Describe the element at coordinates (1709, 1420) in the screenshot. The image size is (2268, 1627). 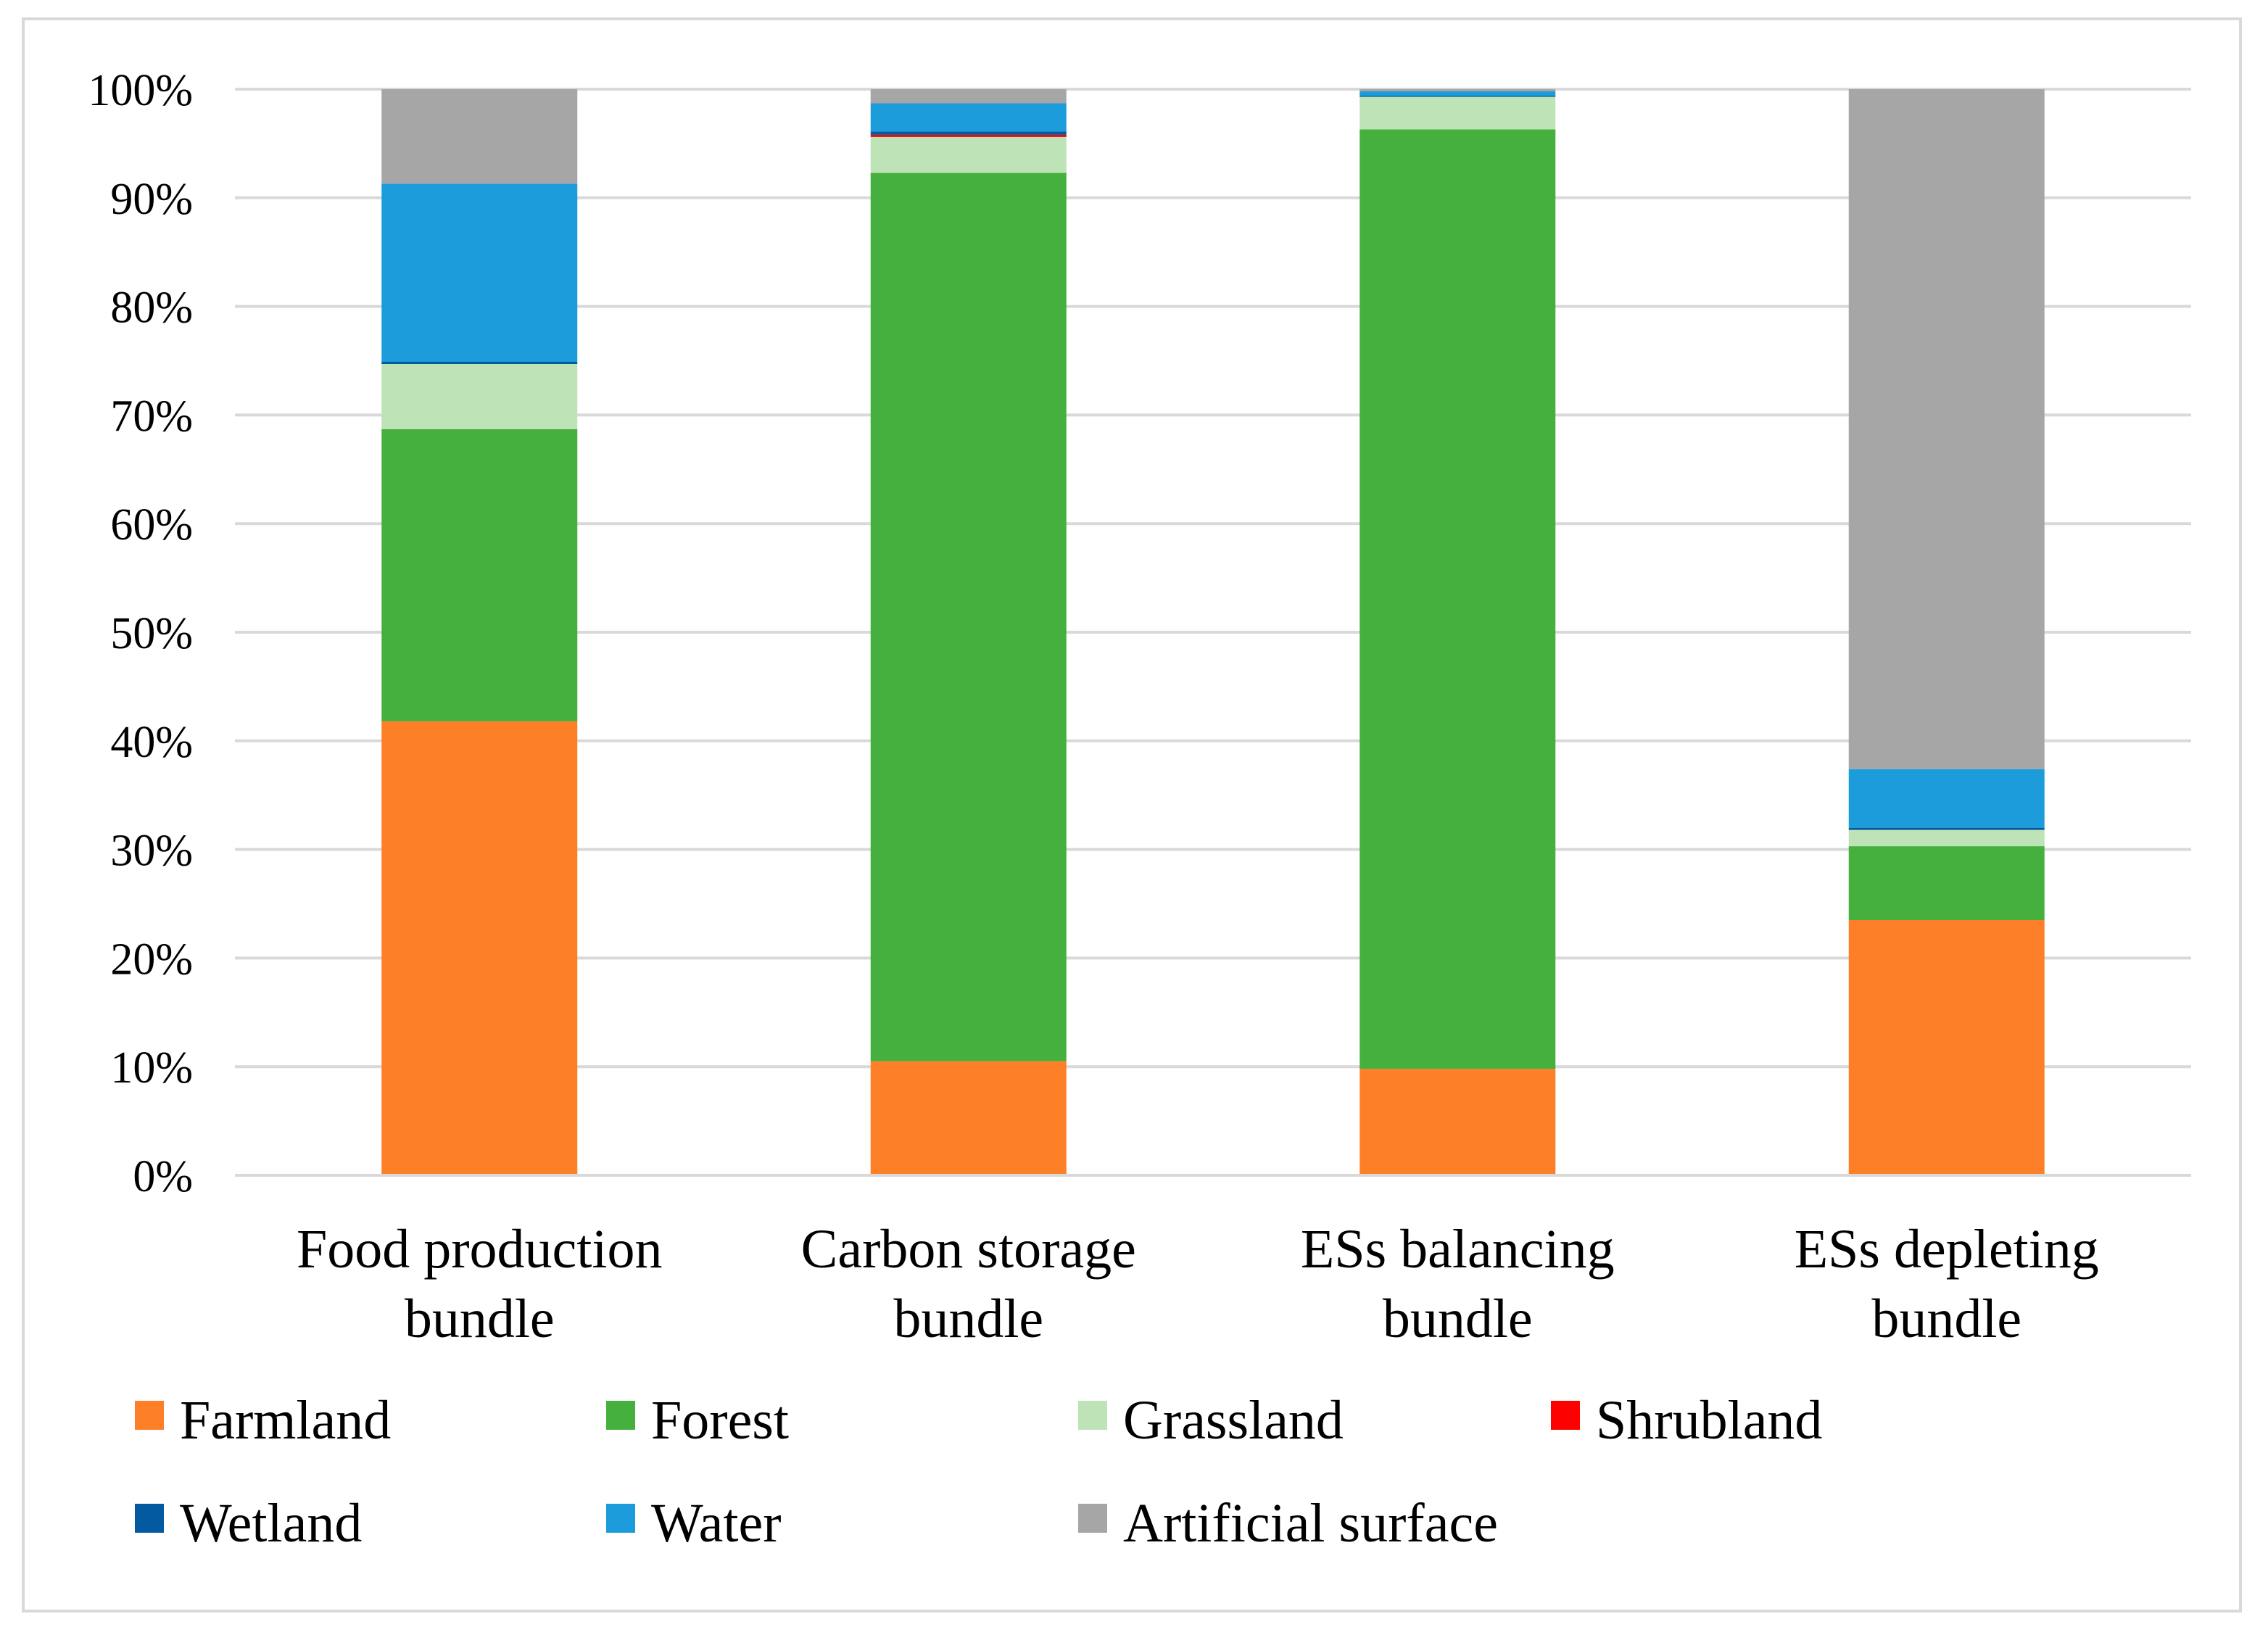
I see `legend-label: Shrubland` at that location.